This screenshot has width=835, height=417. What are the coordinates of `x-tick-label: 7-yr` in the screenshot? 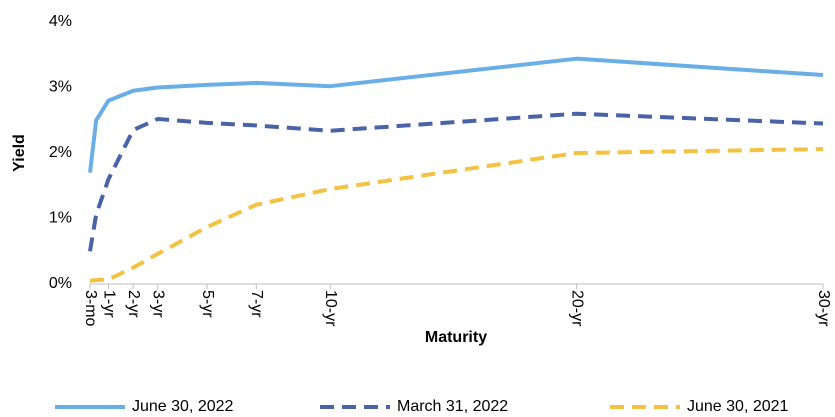 It's located at (256, 304).